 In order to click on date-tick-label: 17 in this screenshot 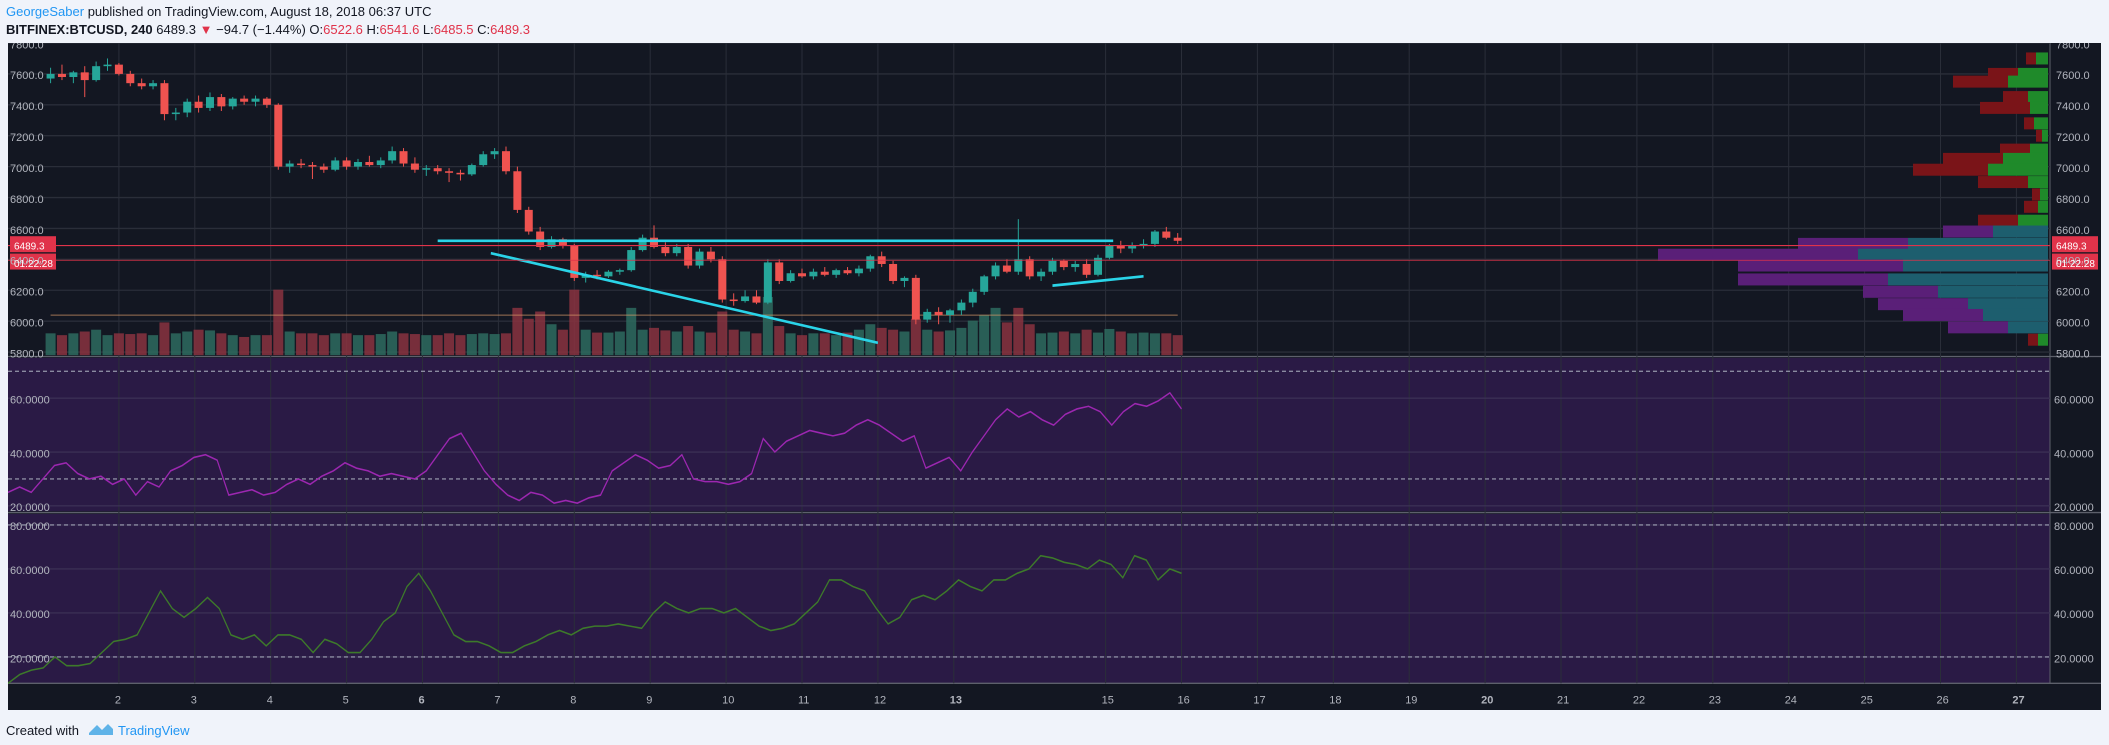, I will do `click(1259, 700)`.